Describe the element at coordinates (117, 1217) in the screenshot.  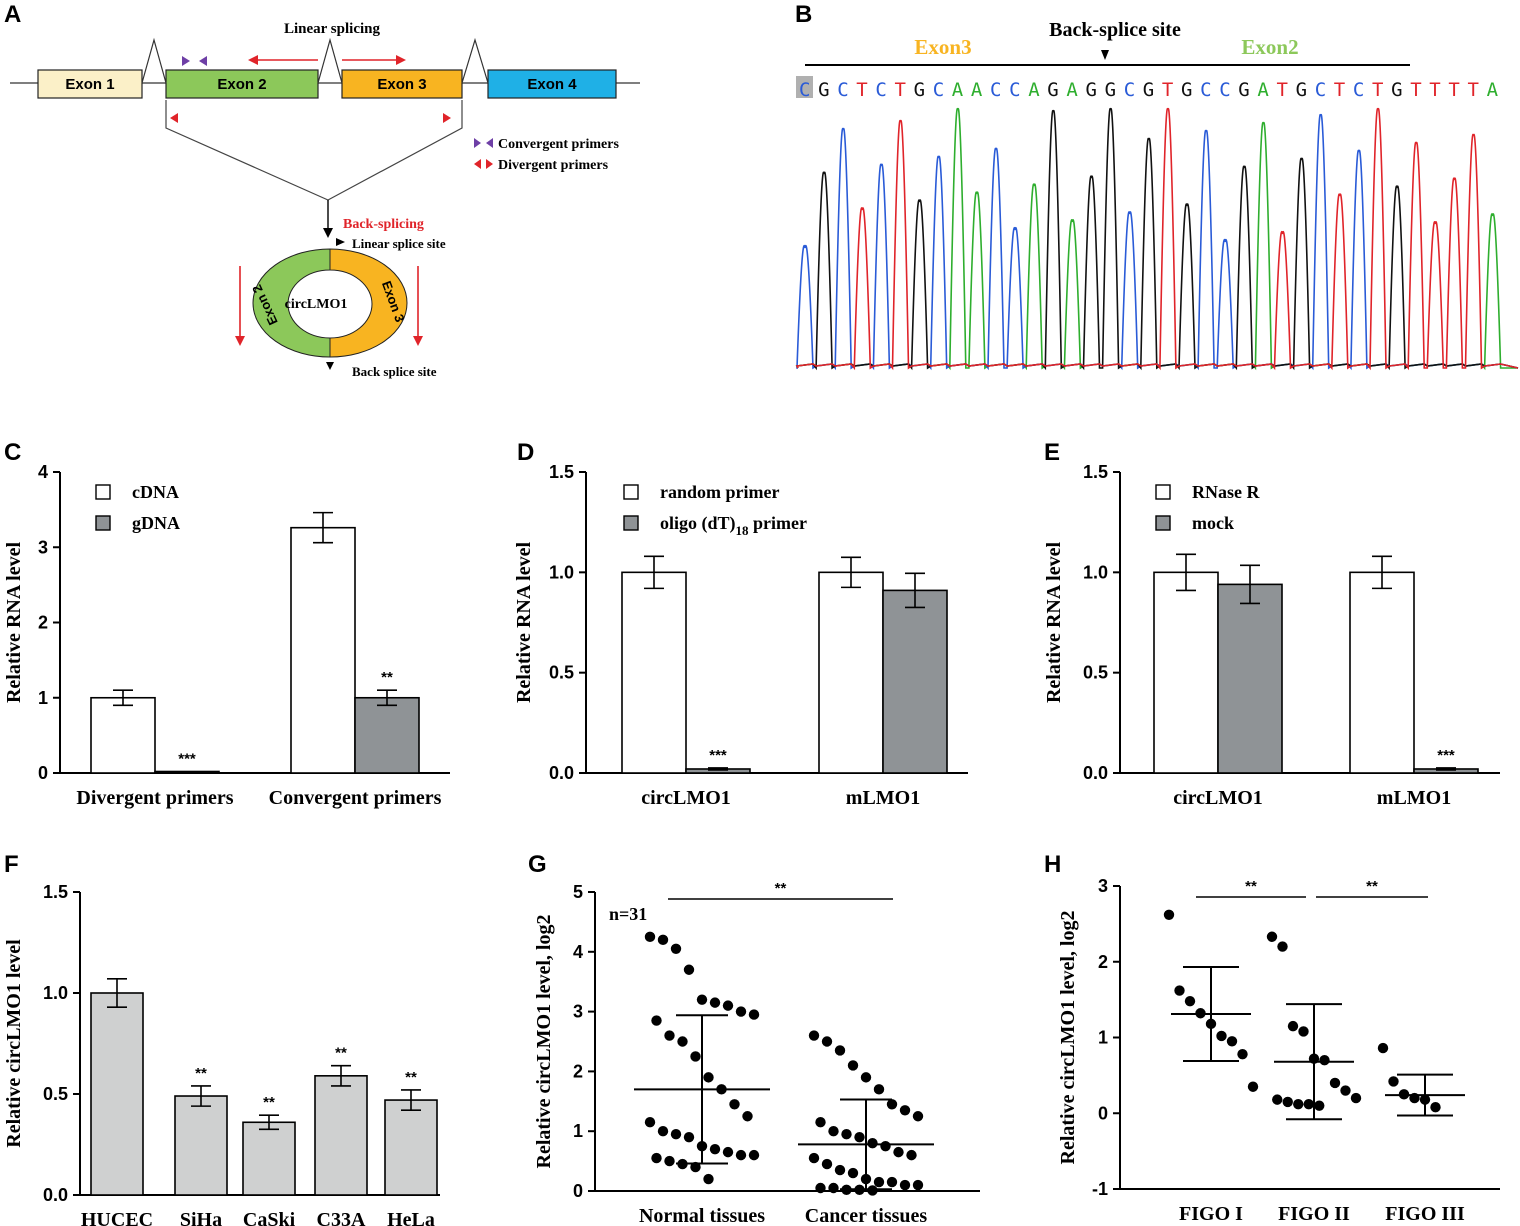
I see `category-label: HUCEC` at that location.